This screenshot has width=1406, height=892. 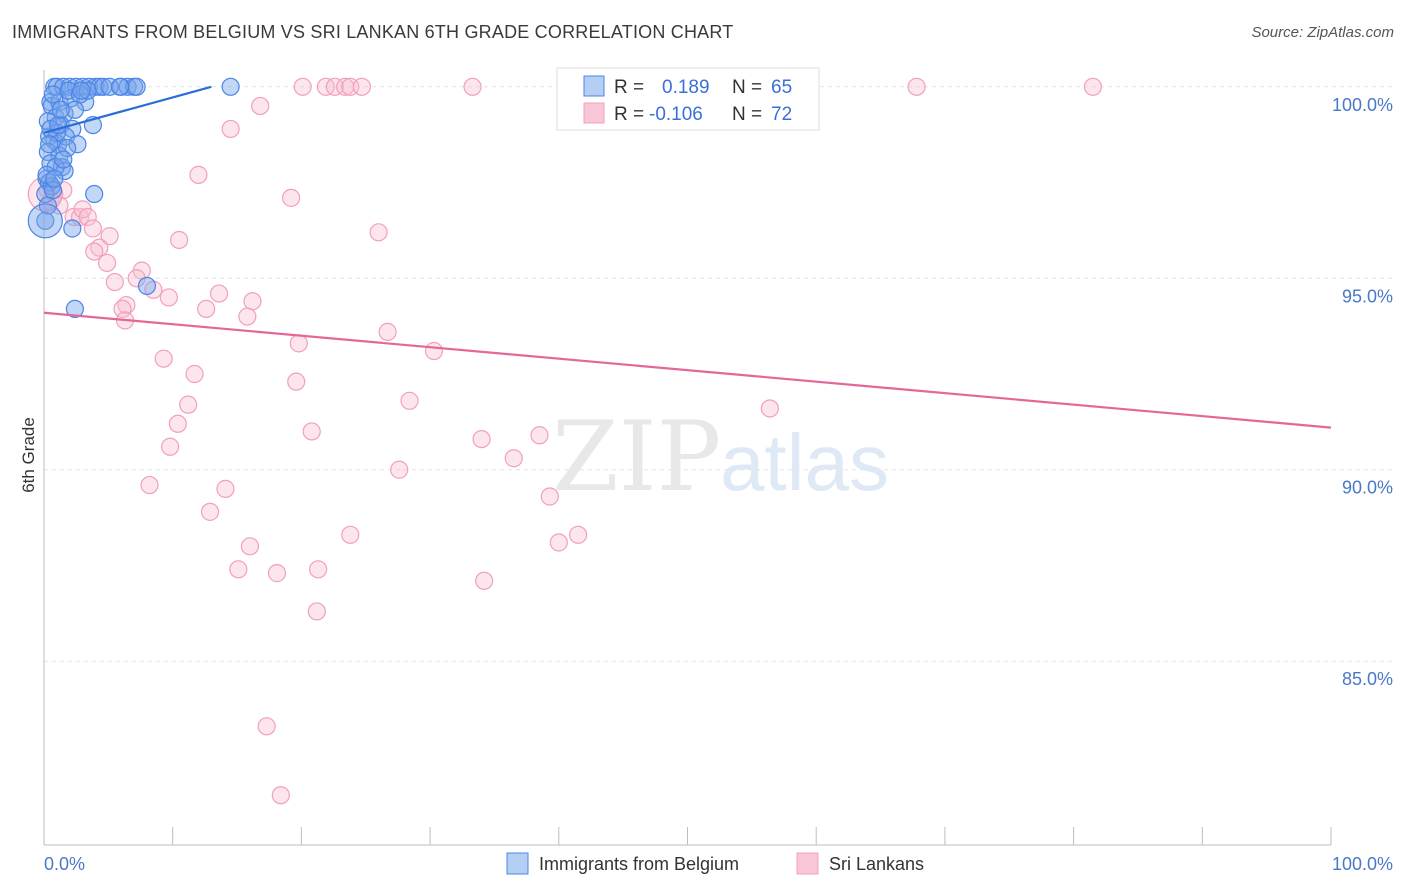 I want to click on bottom-legend-label-belgium: Immigrants from Belgium, so click(x=639, y=864).